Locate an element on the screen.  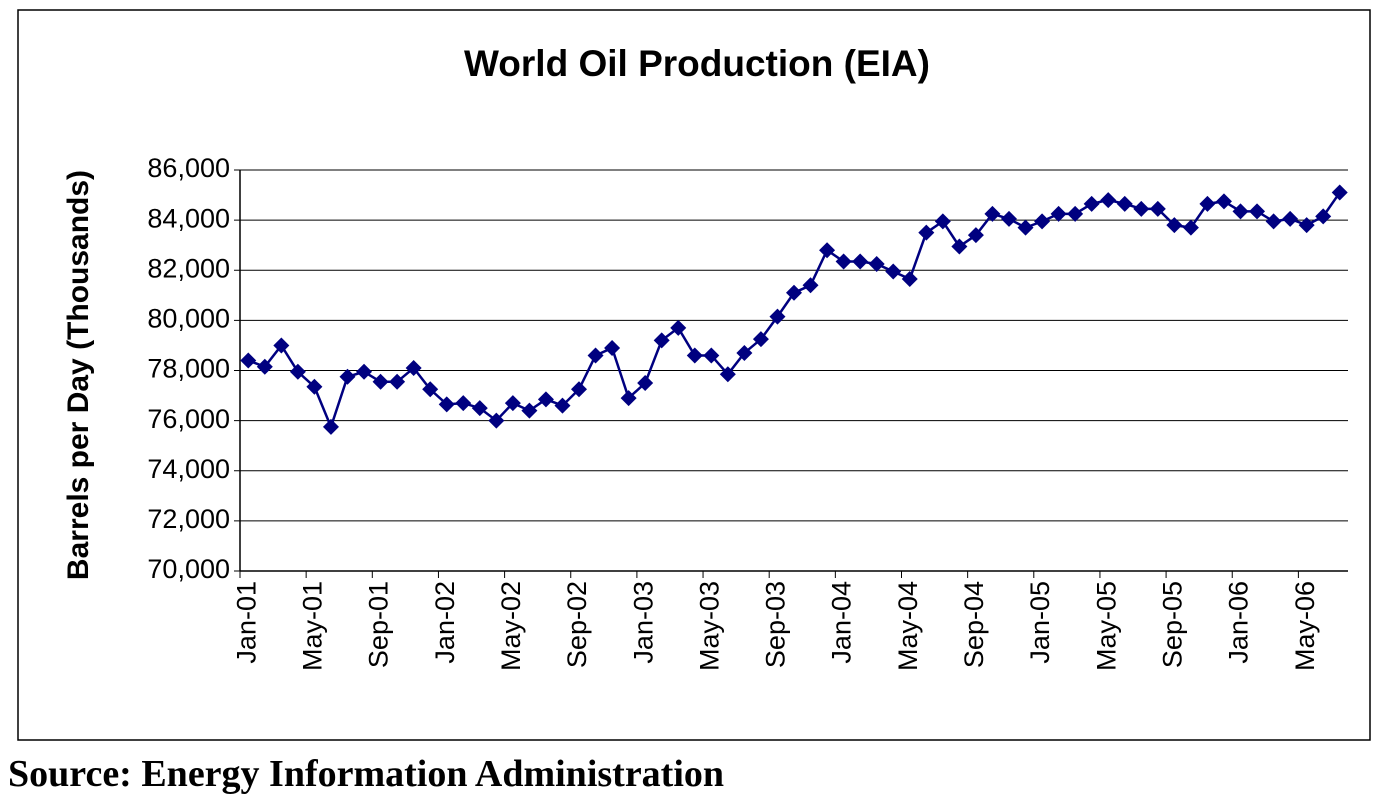
x-tick-label: May-05 is located at coordinates (1106, 626).